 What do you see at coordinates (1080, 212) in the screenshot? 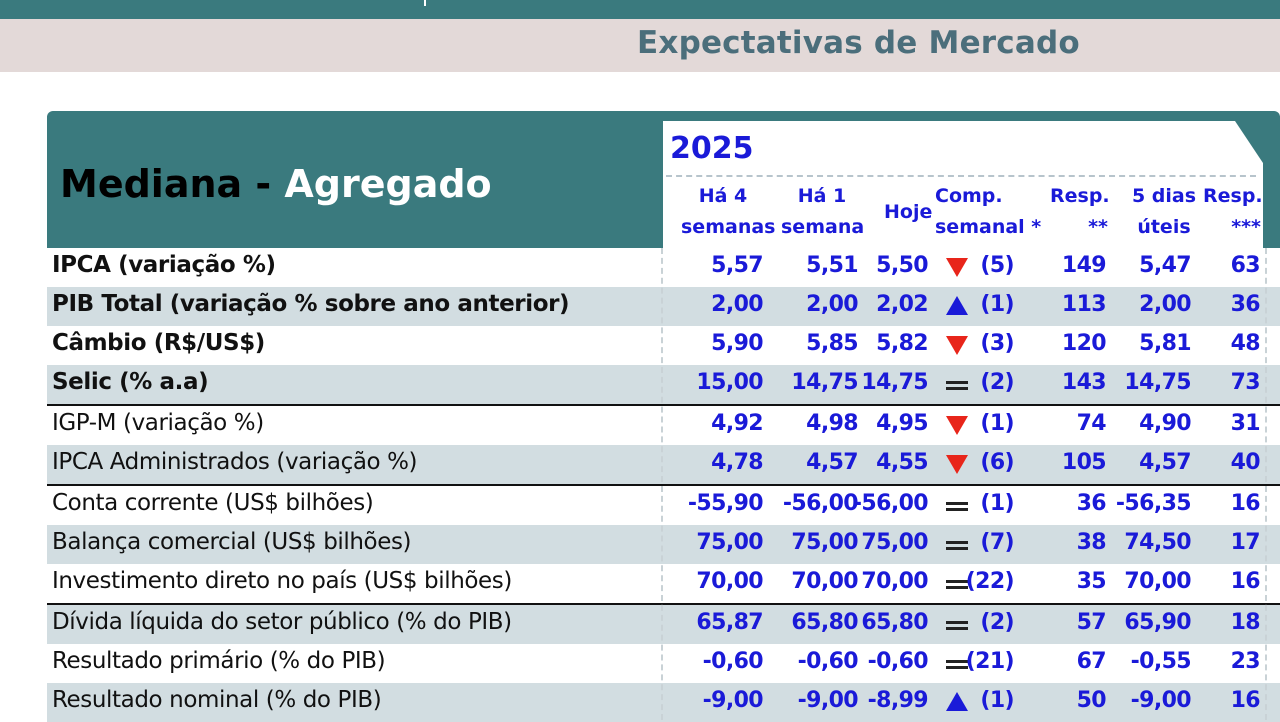
I see `col-header-resp: Resp. **` at bounding box center [1080, 212].